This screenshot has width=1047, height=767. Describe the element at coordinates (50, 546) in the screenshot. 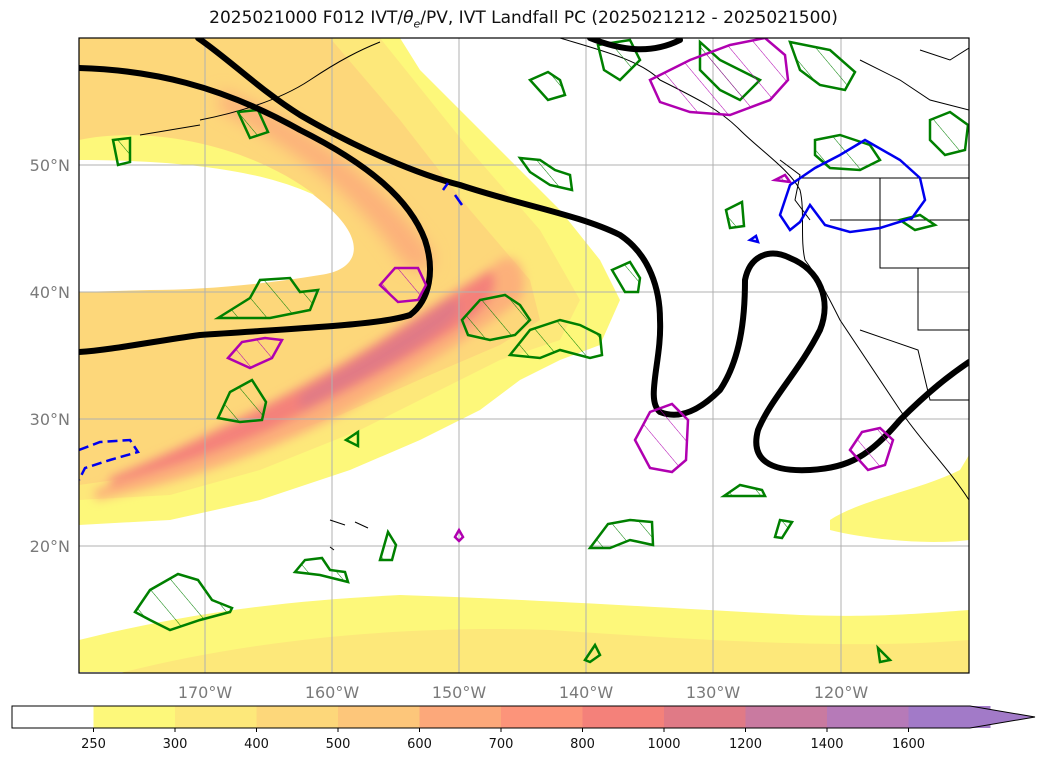

I see `lat-label-20: 20°N` at that location.